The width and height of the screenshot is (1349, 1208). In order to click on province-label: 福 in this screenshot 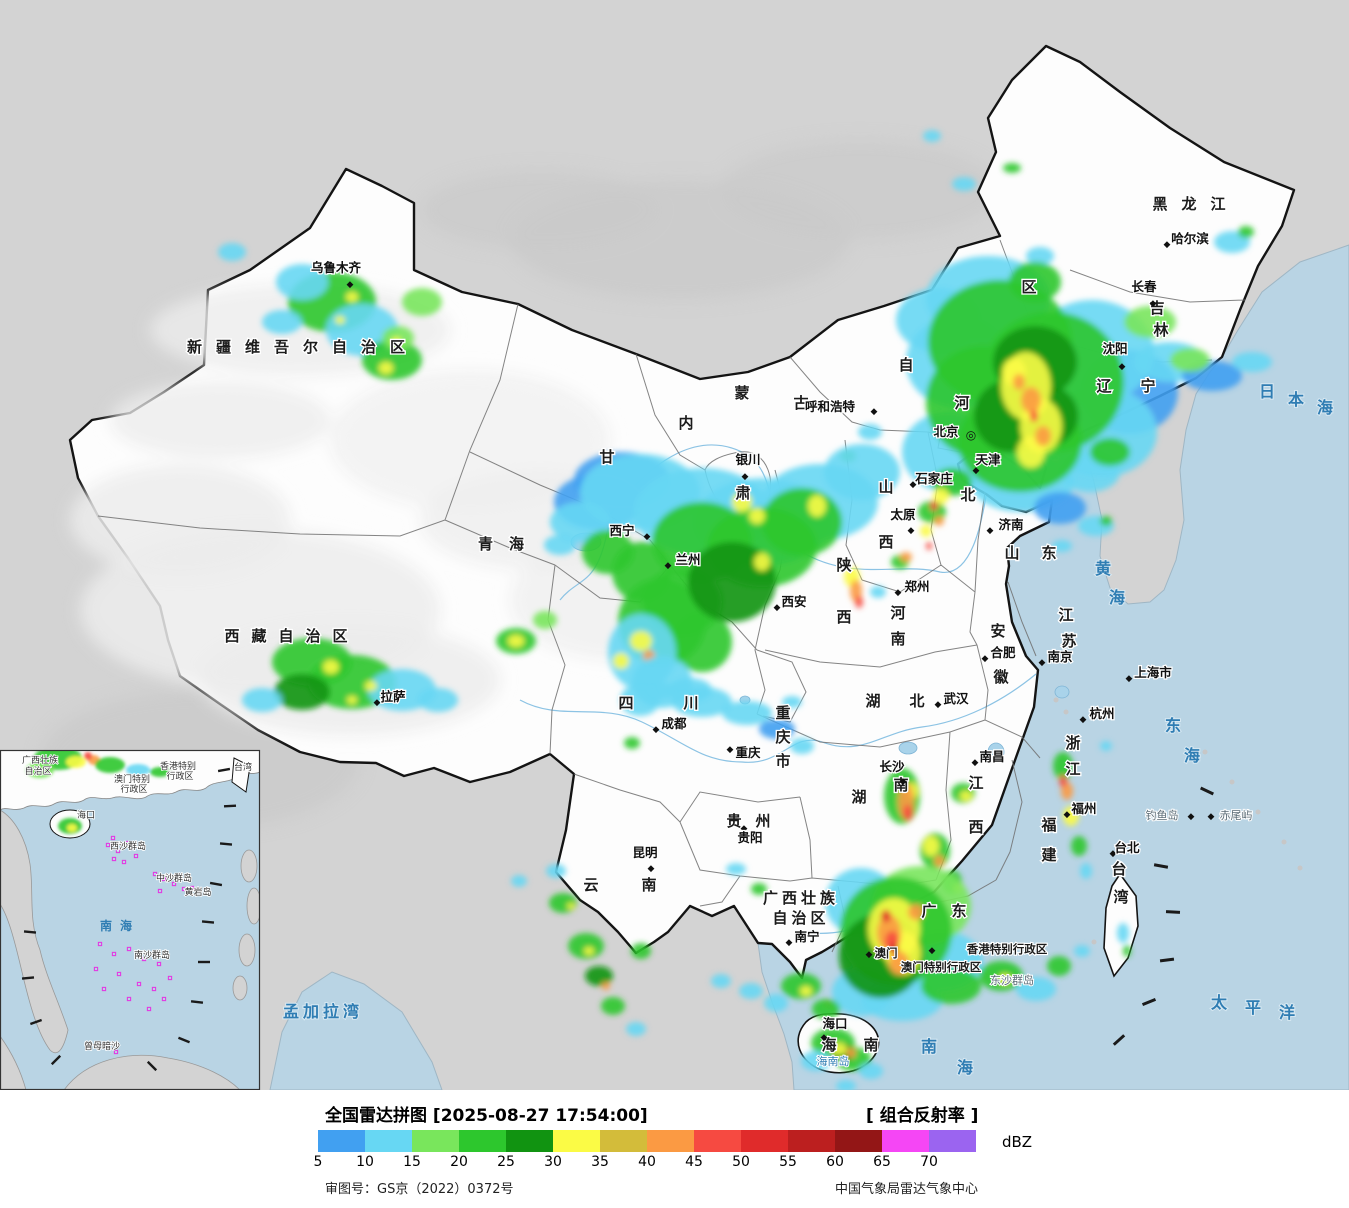, I will do `click(1048, 825)`.